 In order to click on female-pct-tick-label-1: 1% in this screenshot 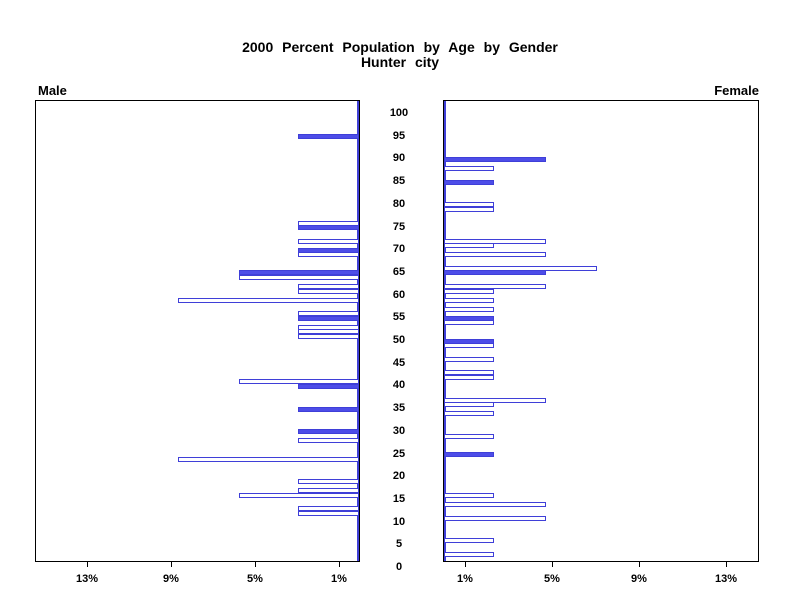, I will do `click(465, 579)`.